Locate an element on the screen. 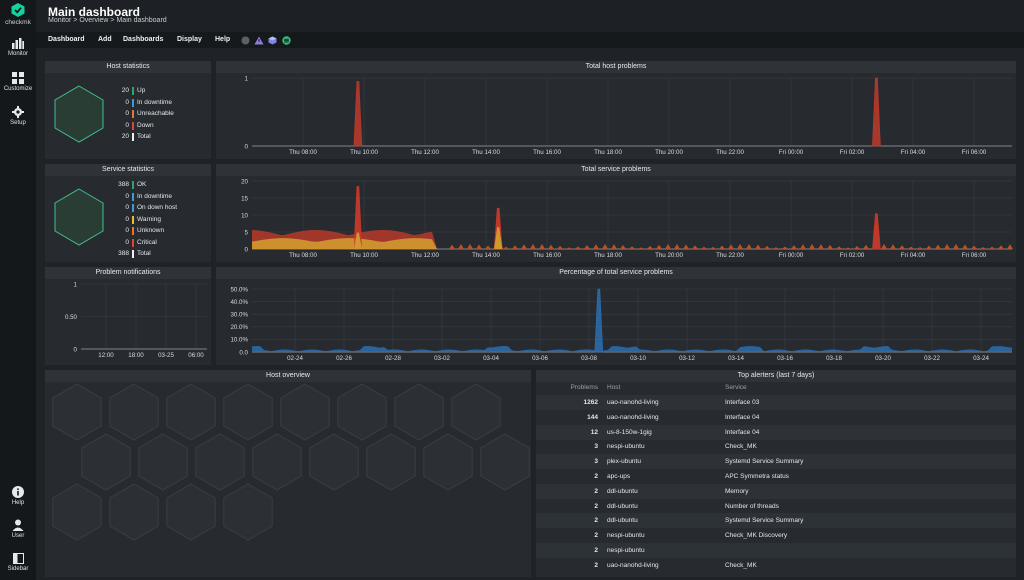  cell-host: us-8-150w-1gig is located at coordinates (629, 432).